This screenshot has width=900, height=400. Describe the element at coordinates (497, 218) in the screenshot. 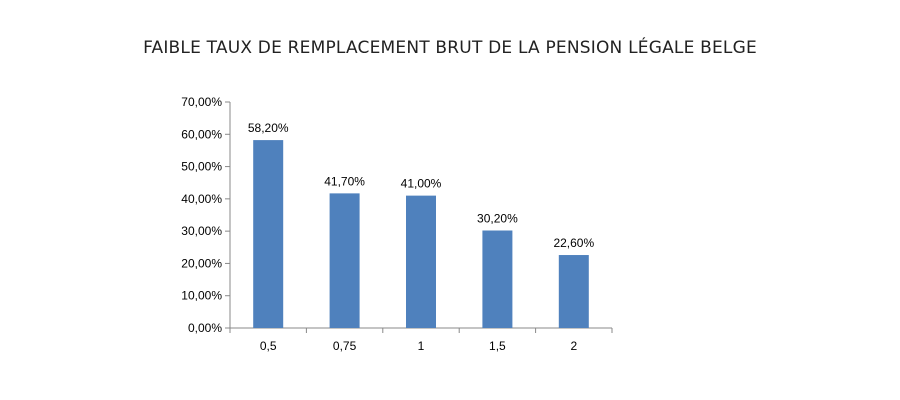

I see `data-label: 30,20%` at that location.